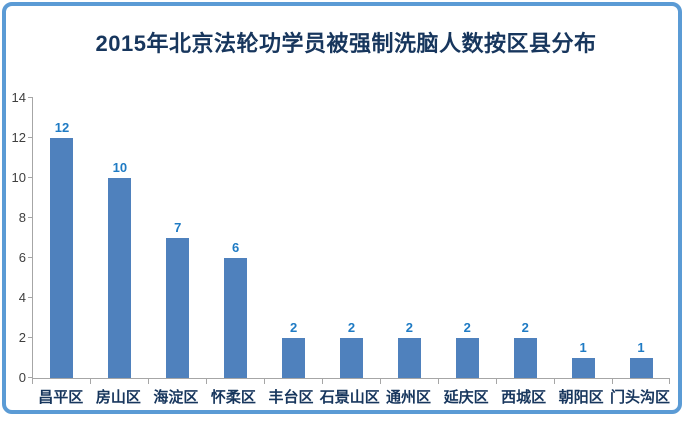  What do you see at coordinates (22, 257) in the screenshot?
I see `y-axis-tick-label: 6` at bounding box center [22, 257].